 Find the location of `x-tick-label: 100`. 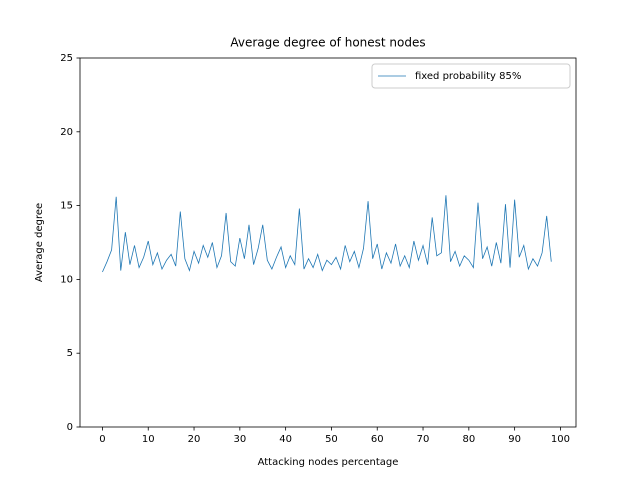

x-tick-label: 100 is located at coordinates (560, 439).